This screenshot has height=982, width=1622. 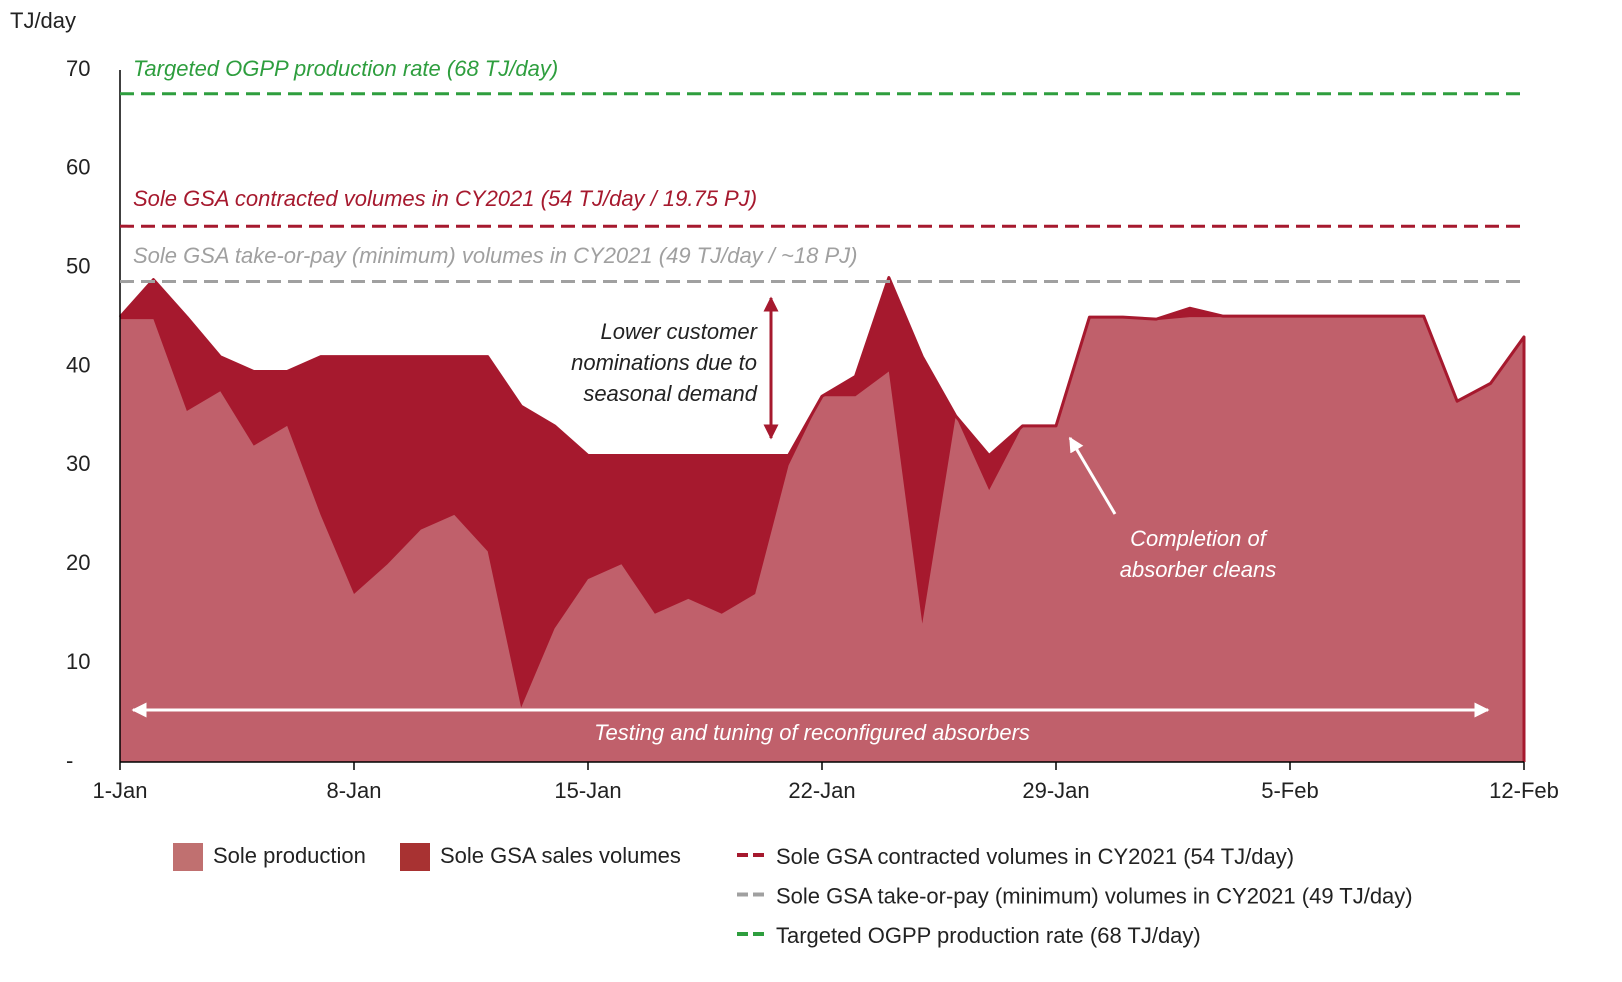 I want to click on y-tick-label: 30, so click(x=78, y=463).